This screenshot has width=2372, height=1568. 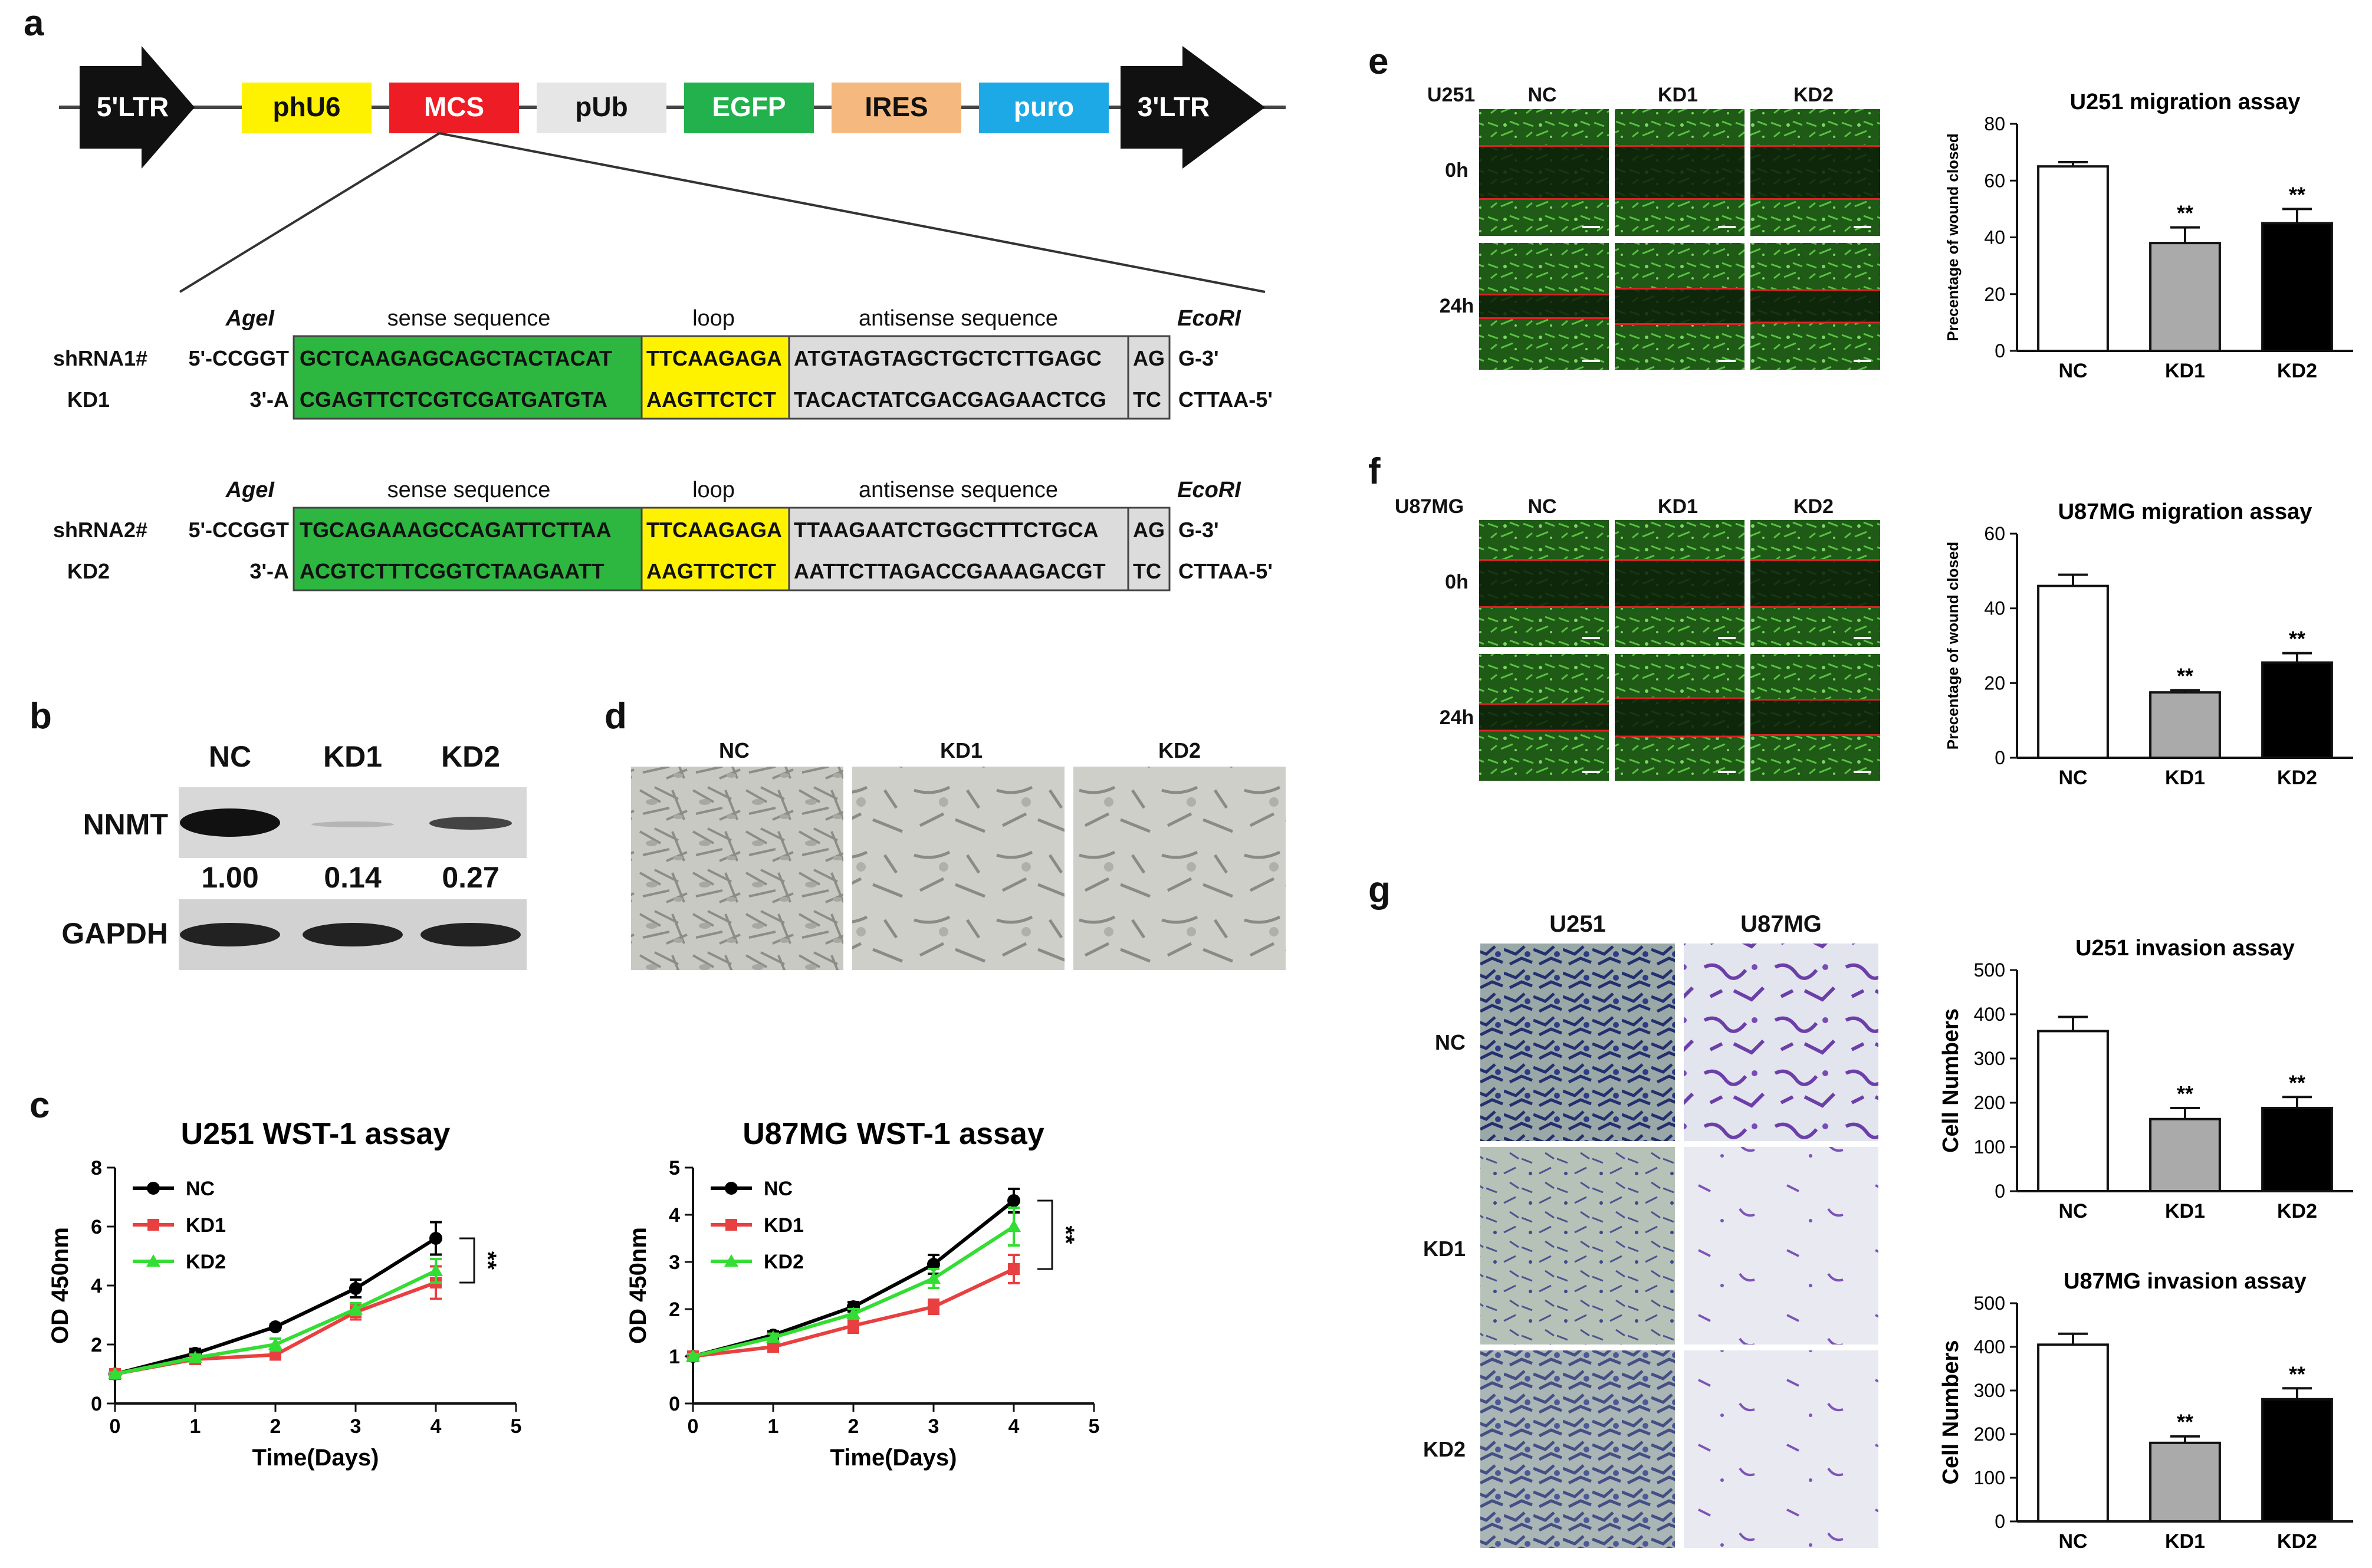 What do you see at coordinates (454, 108) in the screenshot?
I see `vector-mcs: MCS` at bounding box center [454, 108].